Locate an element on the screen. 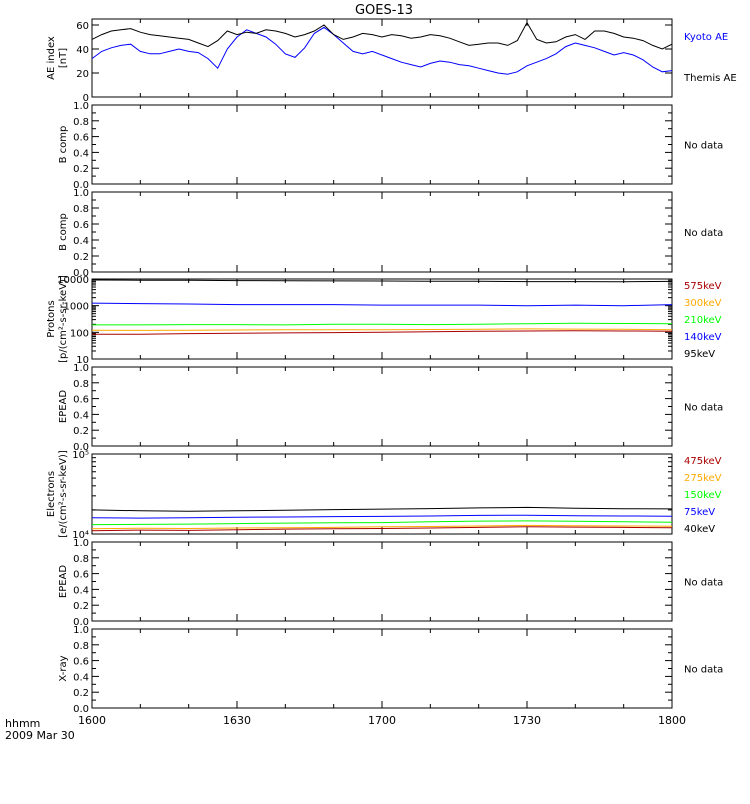  legend-label: 300keV is located at coordinates (703, 303).